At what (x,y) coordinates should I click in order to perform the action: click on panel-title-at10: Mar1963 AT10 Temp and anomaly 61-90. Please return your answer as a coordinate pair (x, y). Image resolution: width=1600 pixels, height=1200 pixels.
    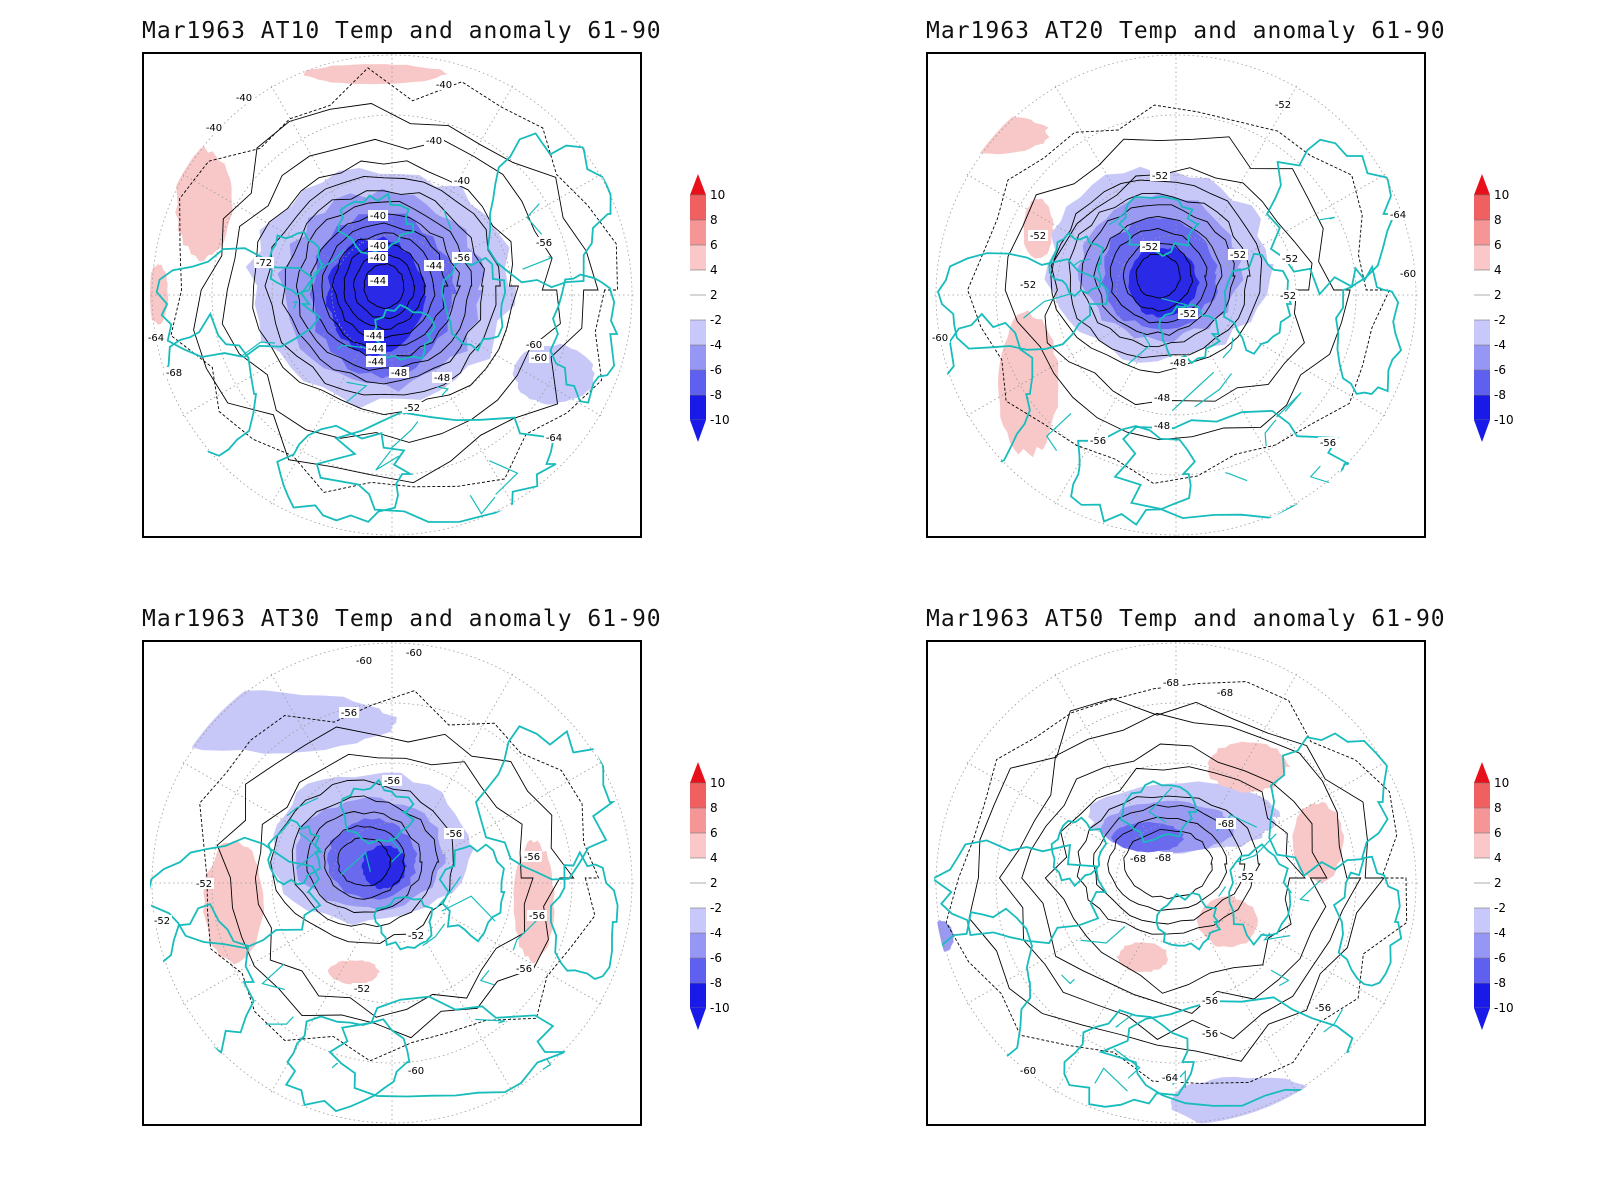
    Looking at the image, I should click on (402, 31).